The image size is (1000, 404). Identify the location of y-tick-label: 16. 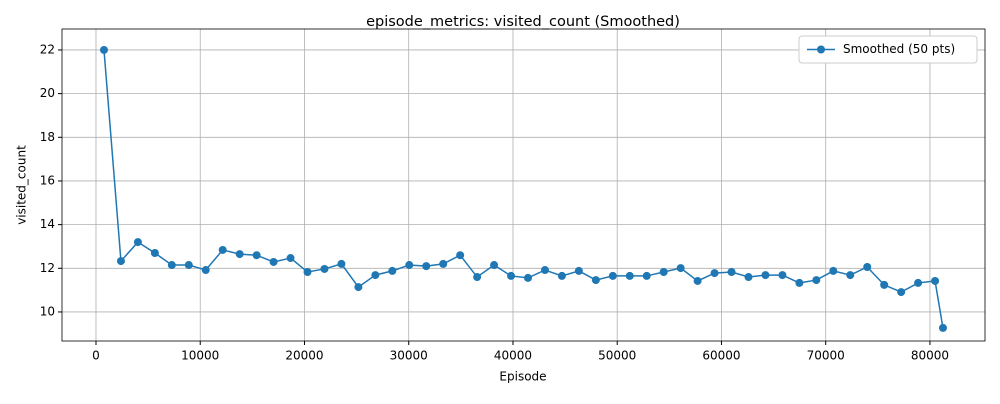
(47, 180).